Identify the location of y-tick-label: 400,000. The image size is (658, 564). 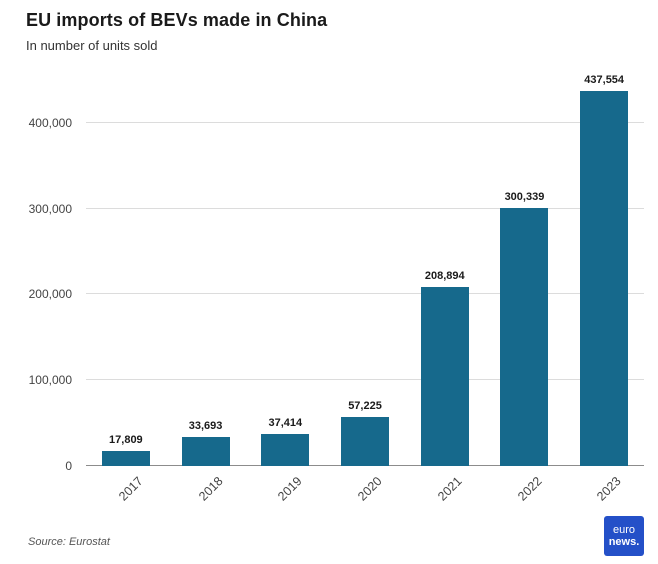
(50, 122).